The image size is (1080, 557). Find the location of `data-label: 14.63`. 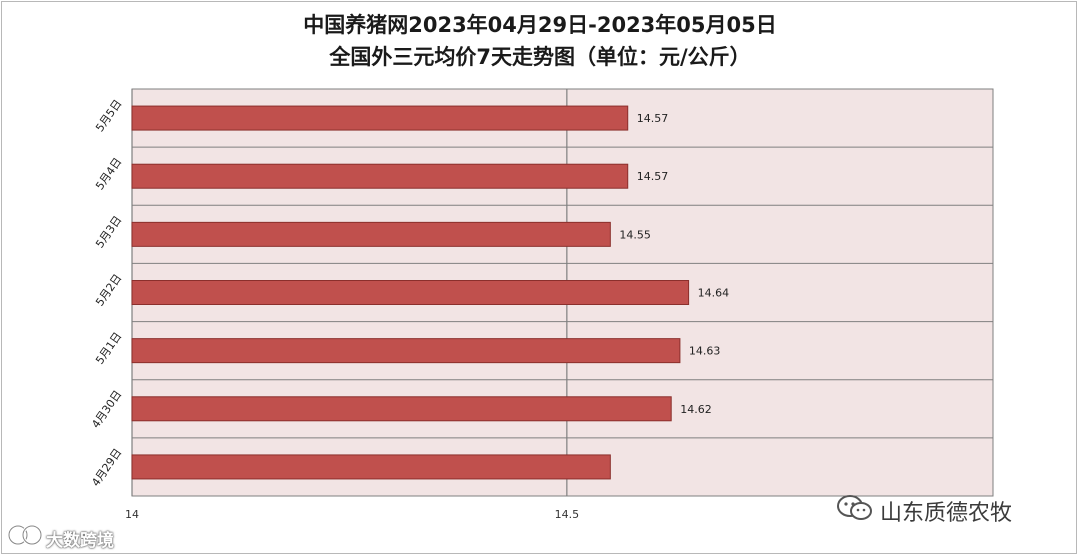

data-label: 14.63 is located at coordinates (705, 351).